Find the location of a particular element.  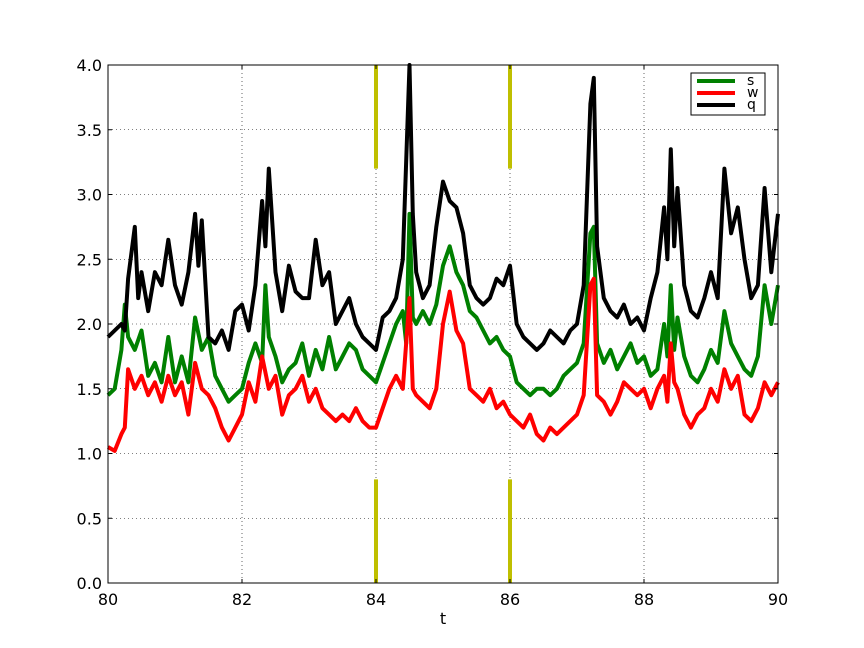

y-tick-label: 3.0 is located at coordinates (89, 195).